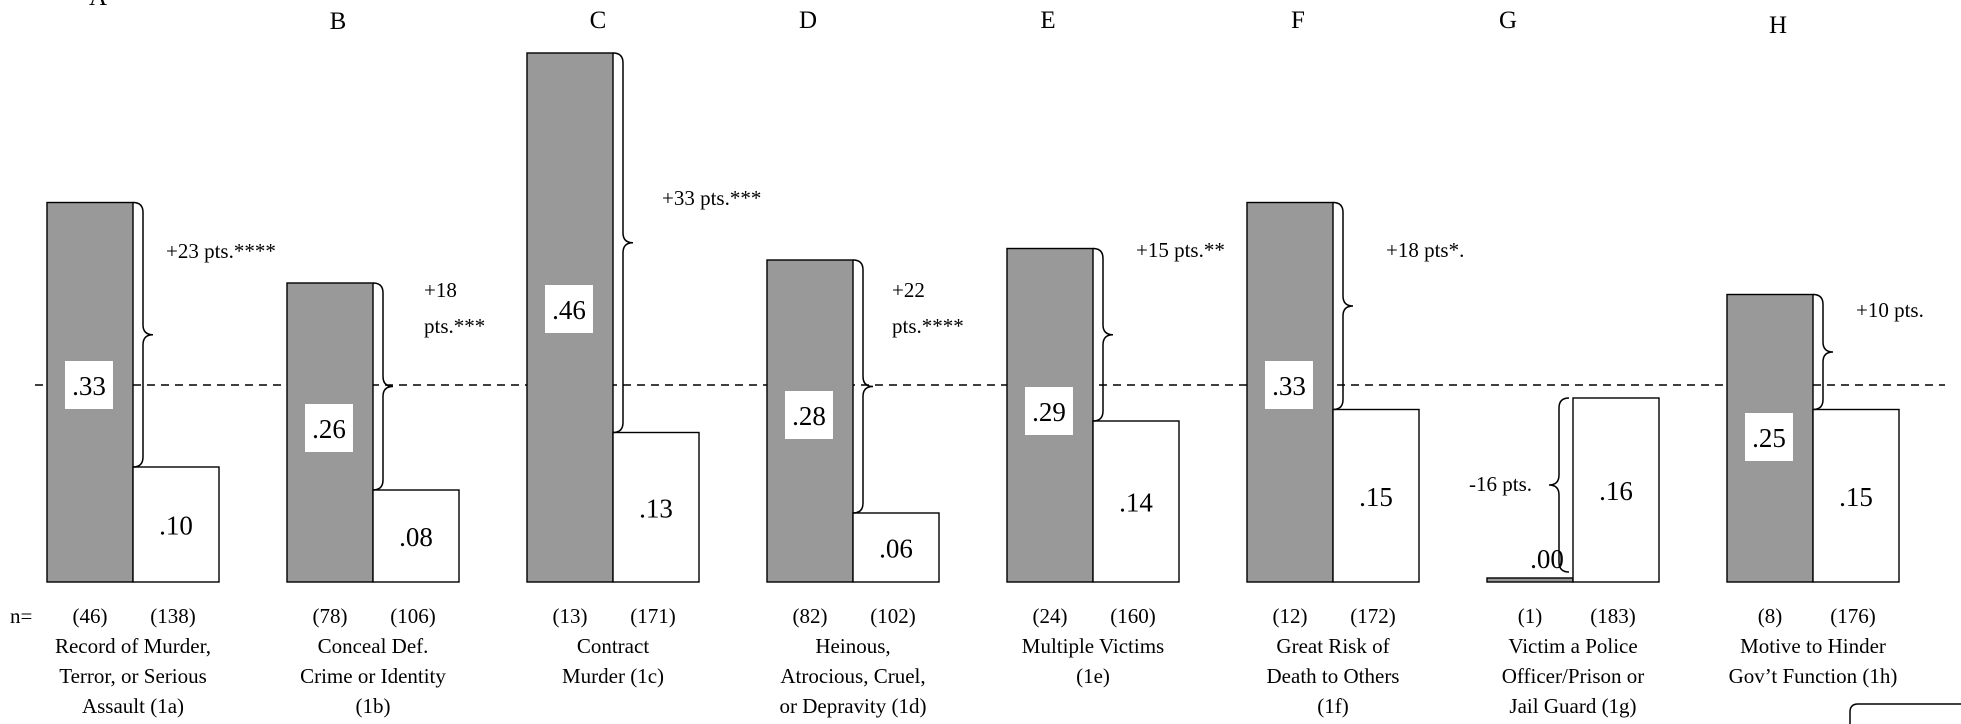  Describe the element at coordinates (1290, 616) in the screenshot. I see `n-count-present: (12)` at that location.